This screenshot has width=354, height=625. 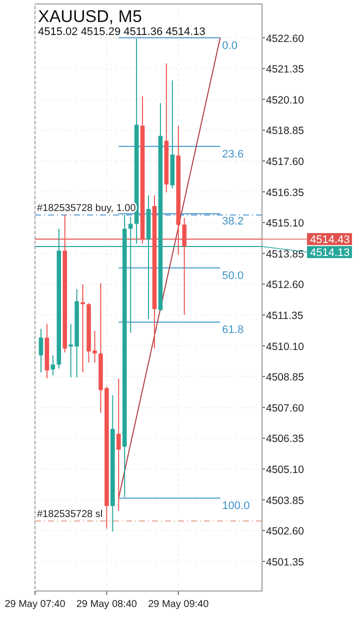 What do you see at coordinates (179, 604) in the screenshot?
I see `x-tick-label: 29 May 09:40` at bounding box center [179, 604].